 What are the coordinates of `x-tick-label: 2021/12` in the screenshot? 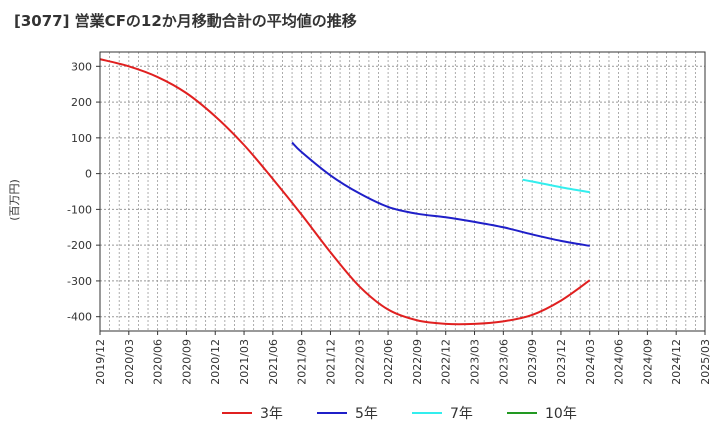 It's located at (330, 362).